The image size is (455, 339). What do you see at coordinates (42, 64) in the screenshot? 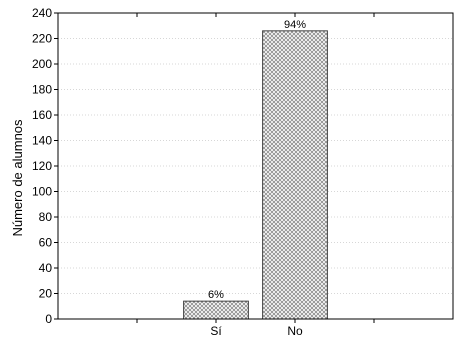
I see `y-tick-label: 200` at bounding box center [42, 64].